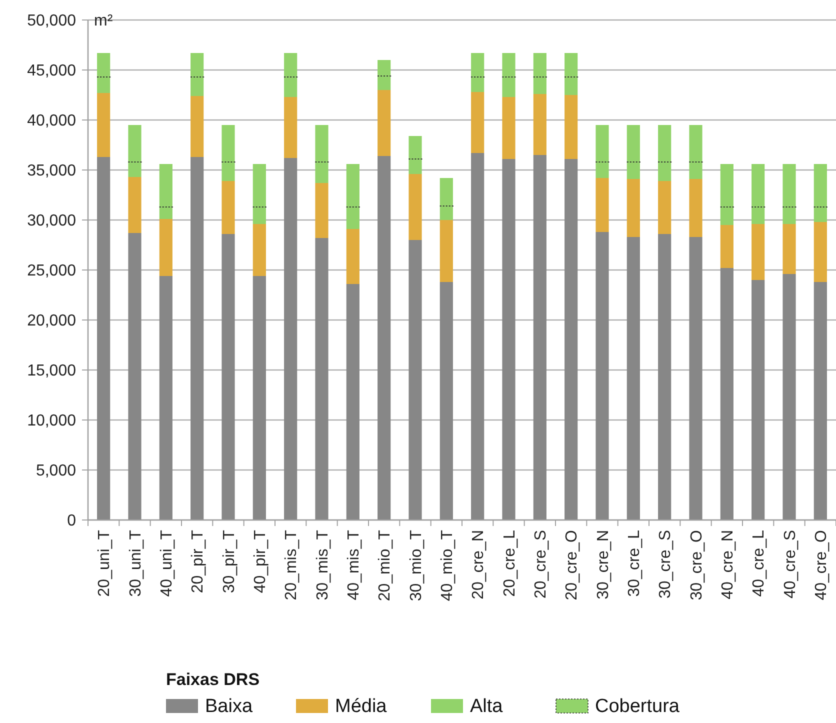 This screenshot has width=836, height=723. What do you see at coordinates (509, 563) in the screenshot?
I see `x-tick-label: 20_cre_L` at bounding box center [509, 563].